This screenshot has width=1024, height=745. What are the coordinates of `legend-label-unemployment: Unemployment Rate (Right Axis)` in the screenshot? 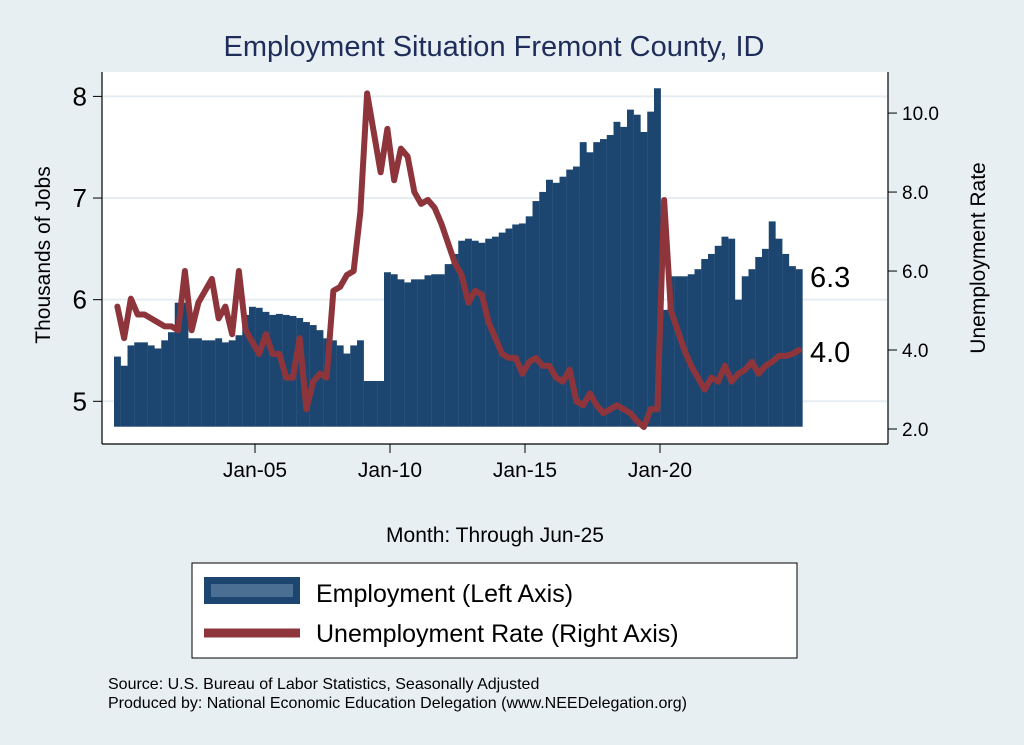 It's located at (497, 634).